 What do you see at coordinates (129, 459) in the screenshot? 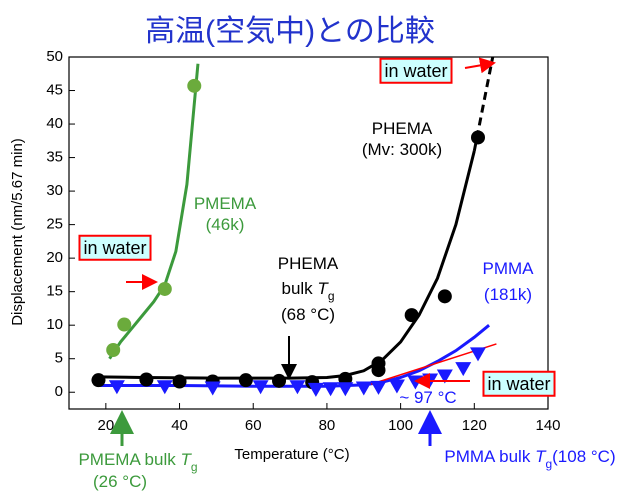
I see `annotation-run: PMEMA bulk` at bounding box center [129, 459].